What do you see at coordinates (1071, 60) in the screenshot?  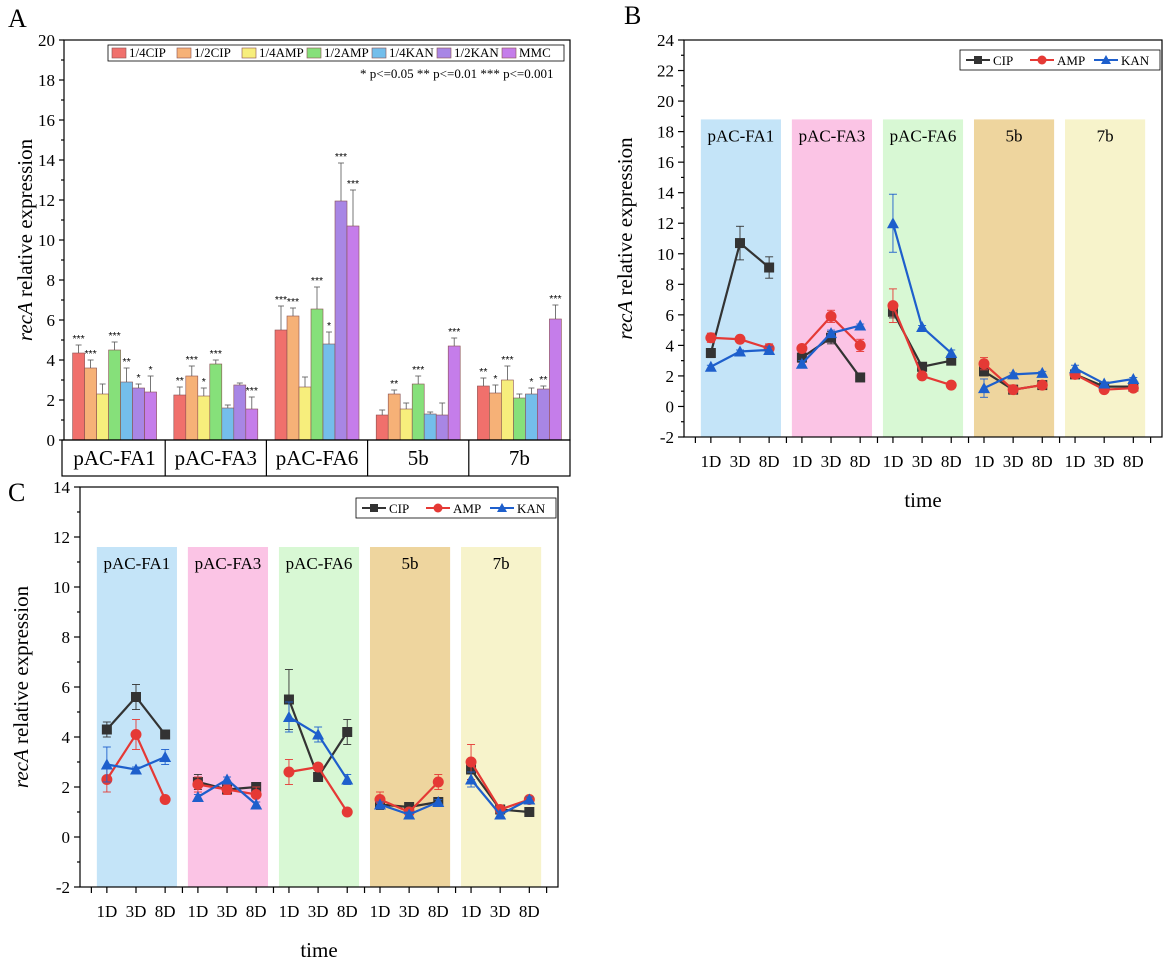 I see `legend-label: AMP` at bounding box center [1071, 60].